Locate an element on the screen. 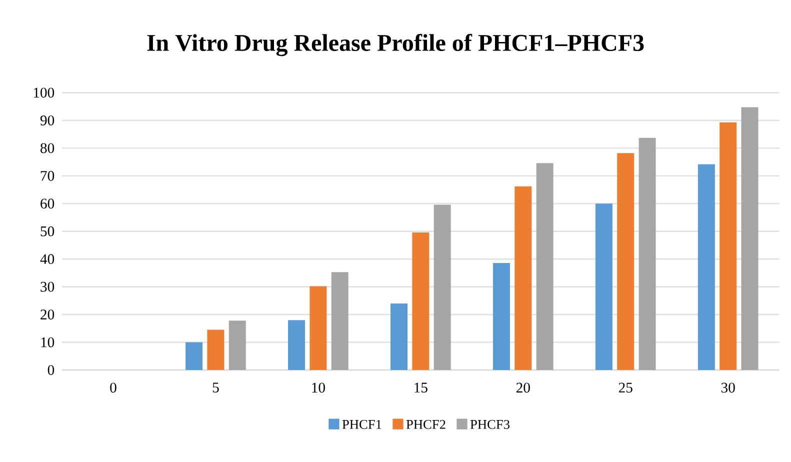  y-tick-label: 70 is located at coordinates (47, 175).